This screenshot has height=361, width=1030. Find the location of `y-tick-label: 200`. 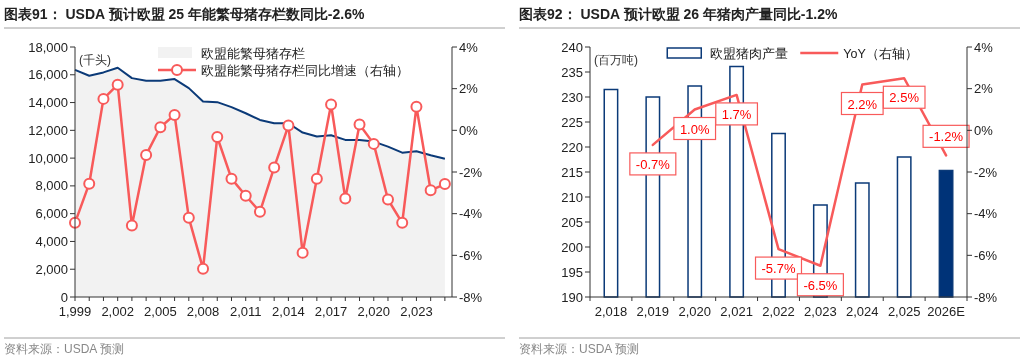

y-tick-label: 200 is located at coordinates (572, 247).